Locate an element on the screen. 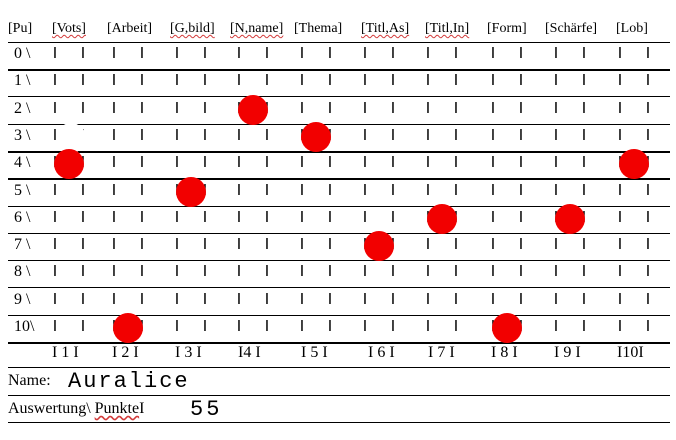 The height and width of the screenshot is (440, 676). row-label-0: 0 \ is located at coordinates (22, 53).